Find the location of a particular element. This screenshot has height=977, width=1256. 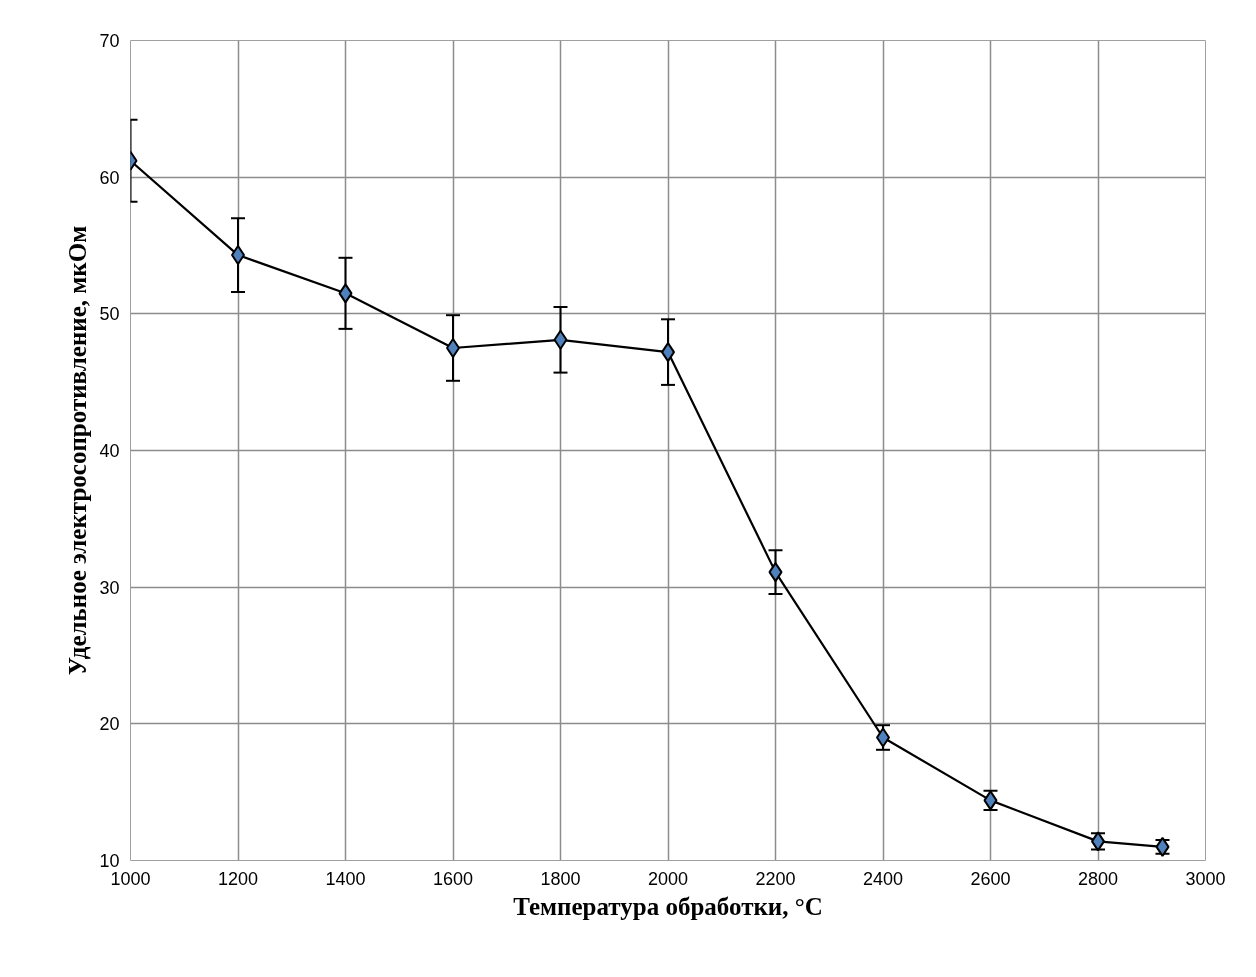

x-tick-label: 2400 is located at coordinates (883, 878).